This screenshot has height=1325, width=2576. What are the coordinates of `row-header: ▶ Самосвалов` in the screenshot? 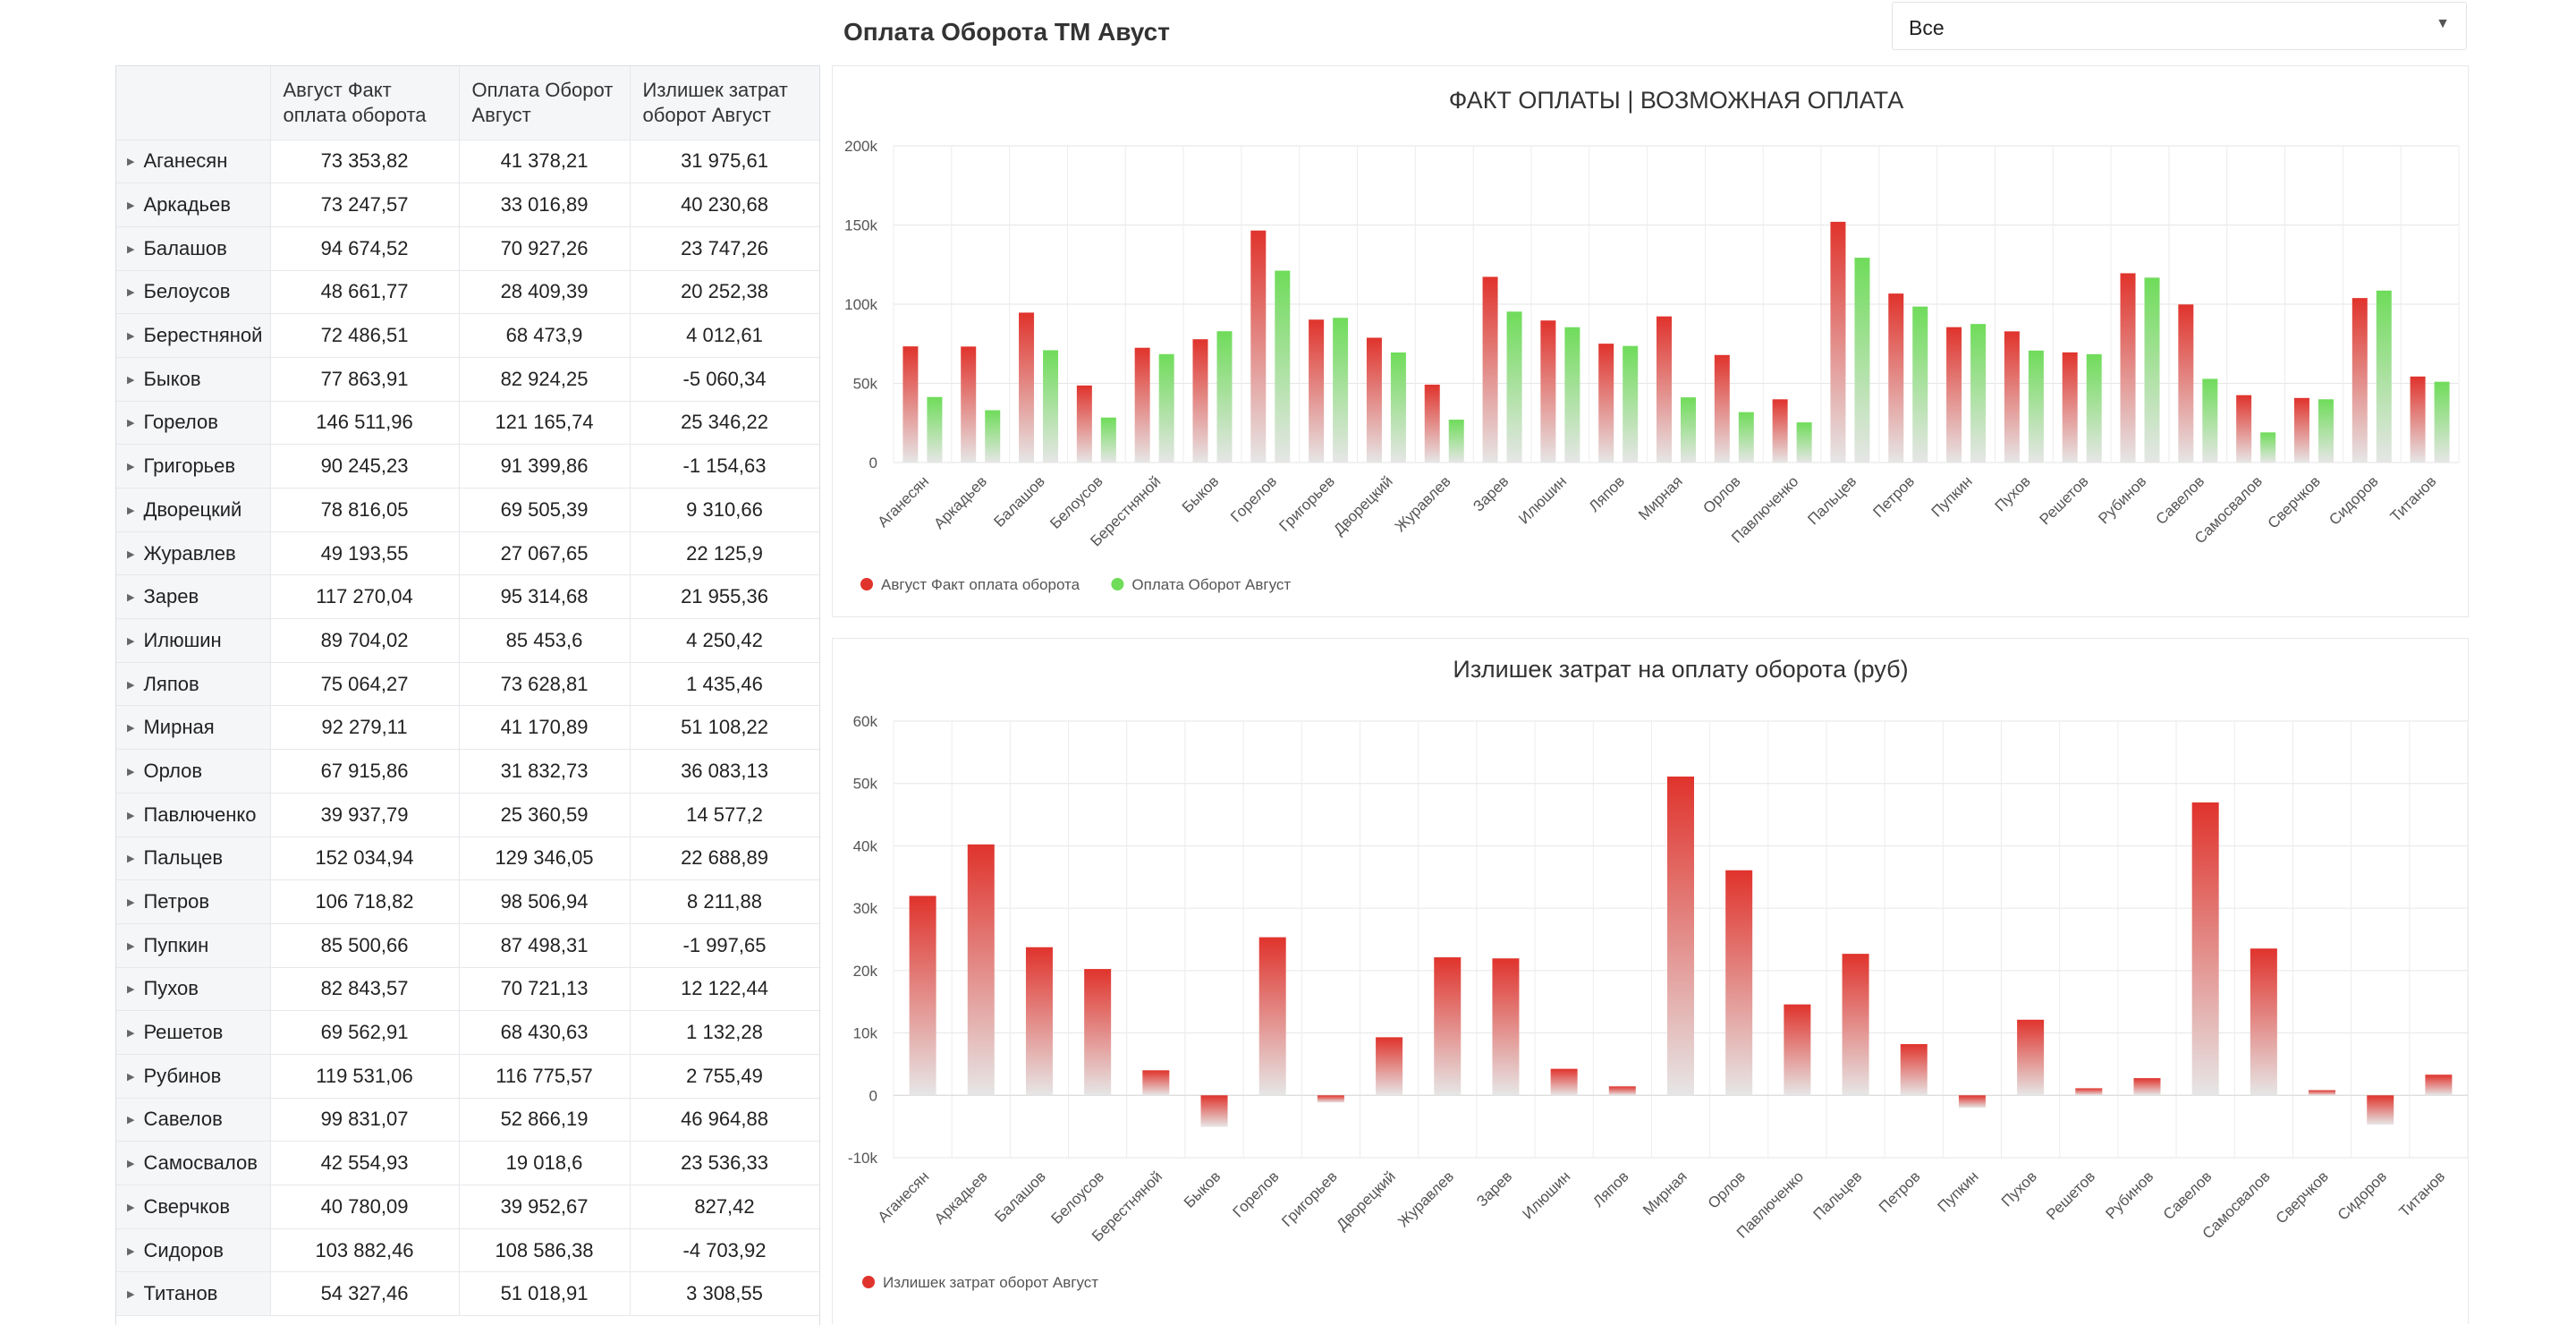 It's located at (193, 1163).